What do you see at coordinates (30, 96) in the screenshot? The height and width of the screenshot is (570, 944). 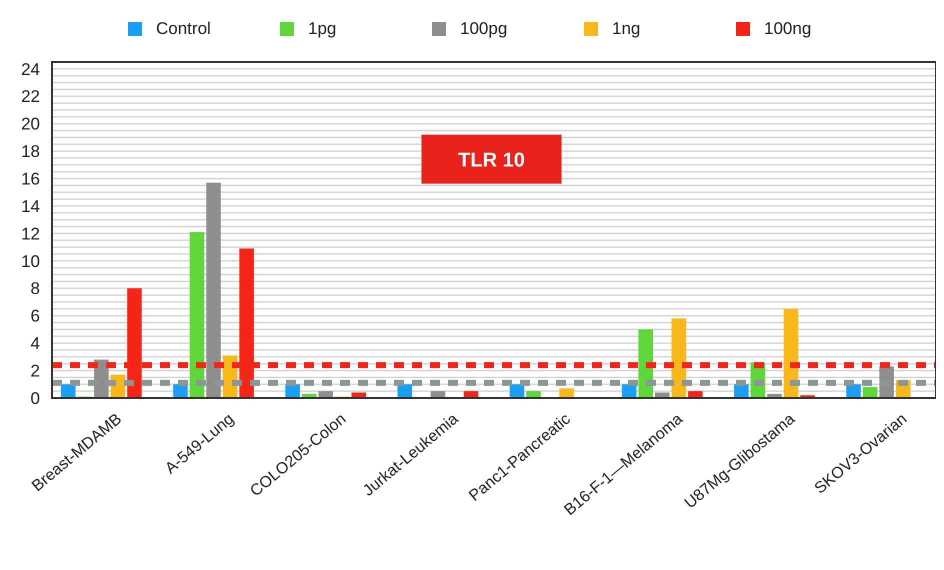 I see `y-tick-label: 22` at bounding box center [30, 96].